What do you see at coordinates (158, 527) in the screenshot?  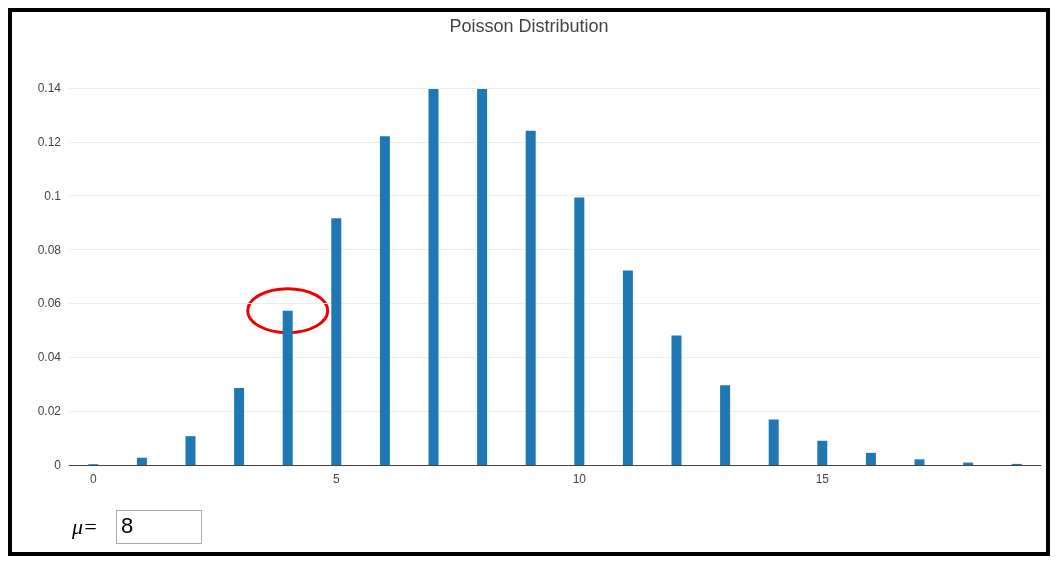 I see `number-field: 8` at bounding box center [158, 527].